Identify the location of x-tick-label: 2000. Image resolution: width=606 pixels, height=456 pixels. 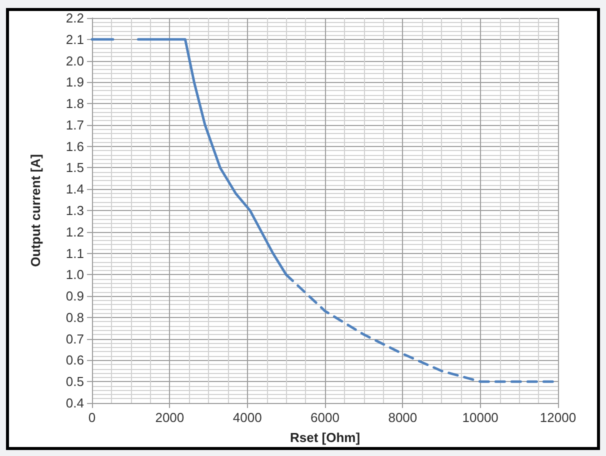
(169, 417).